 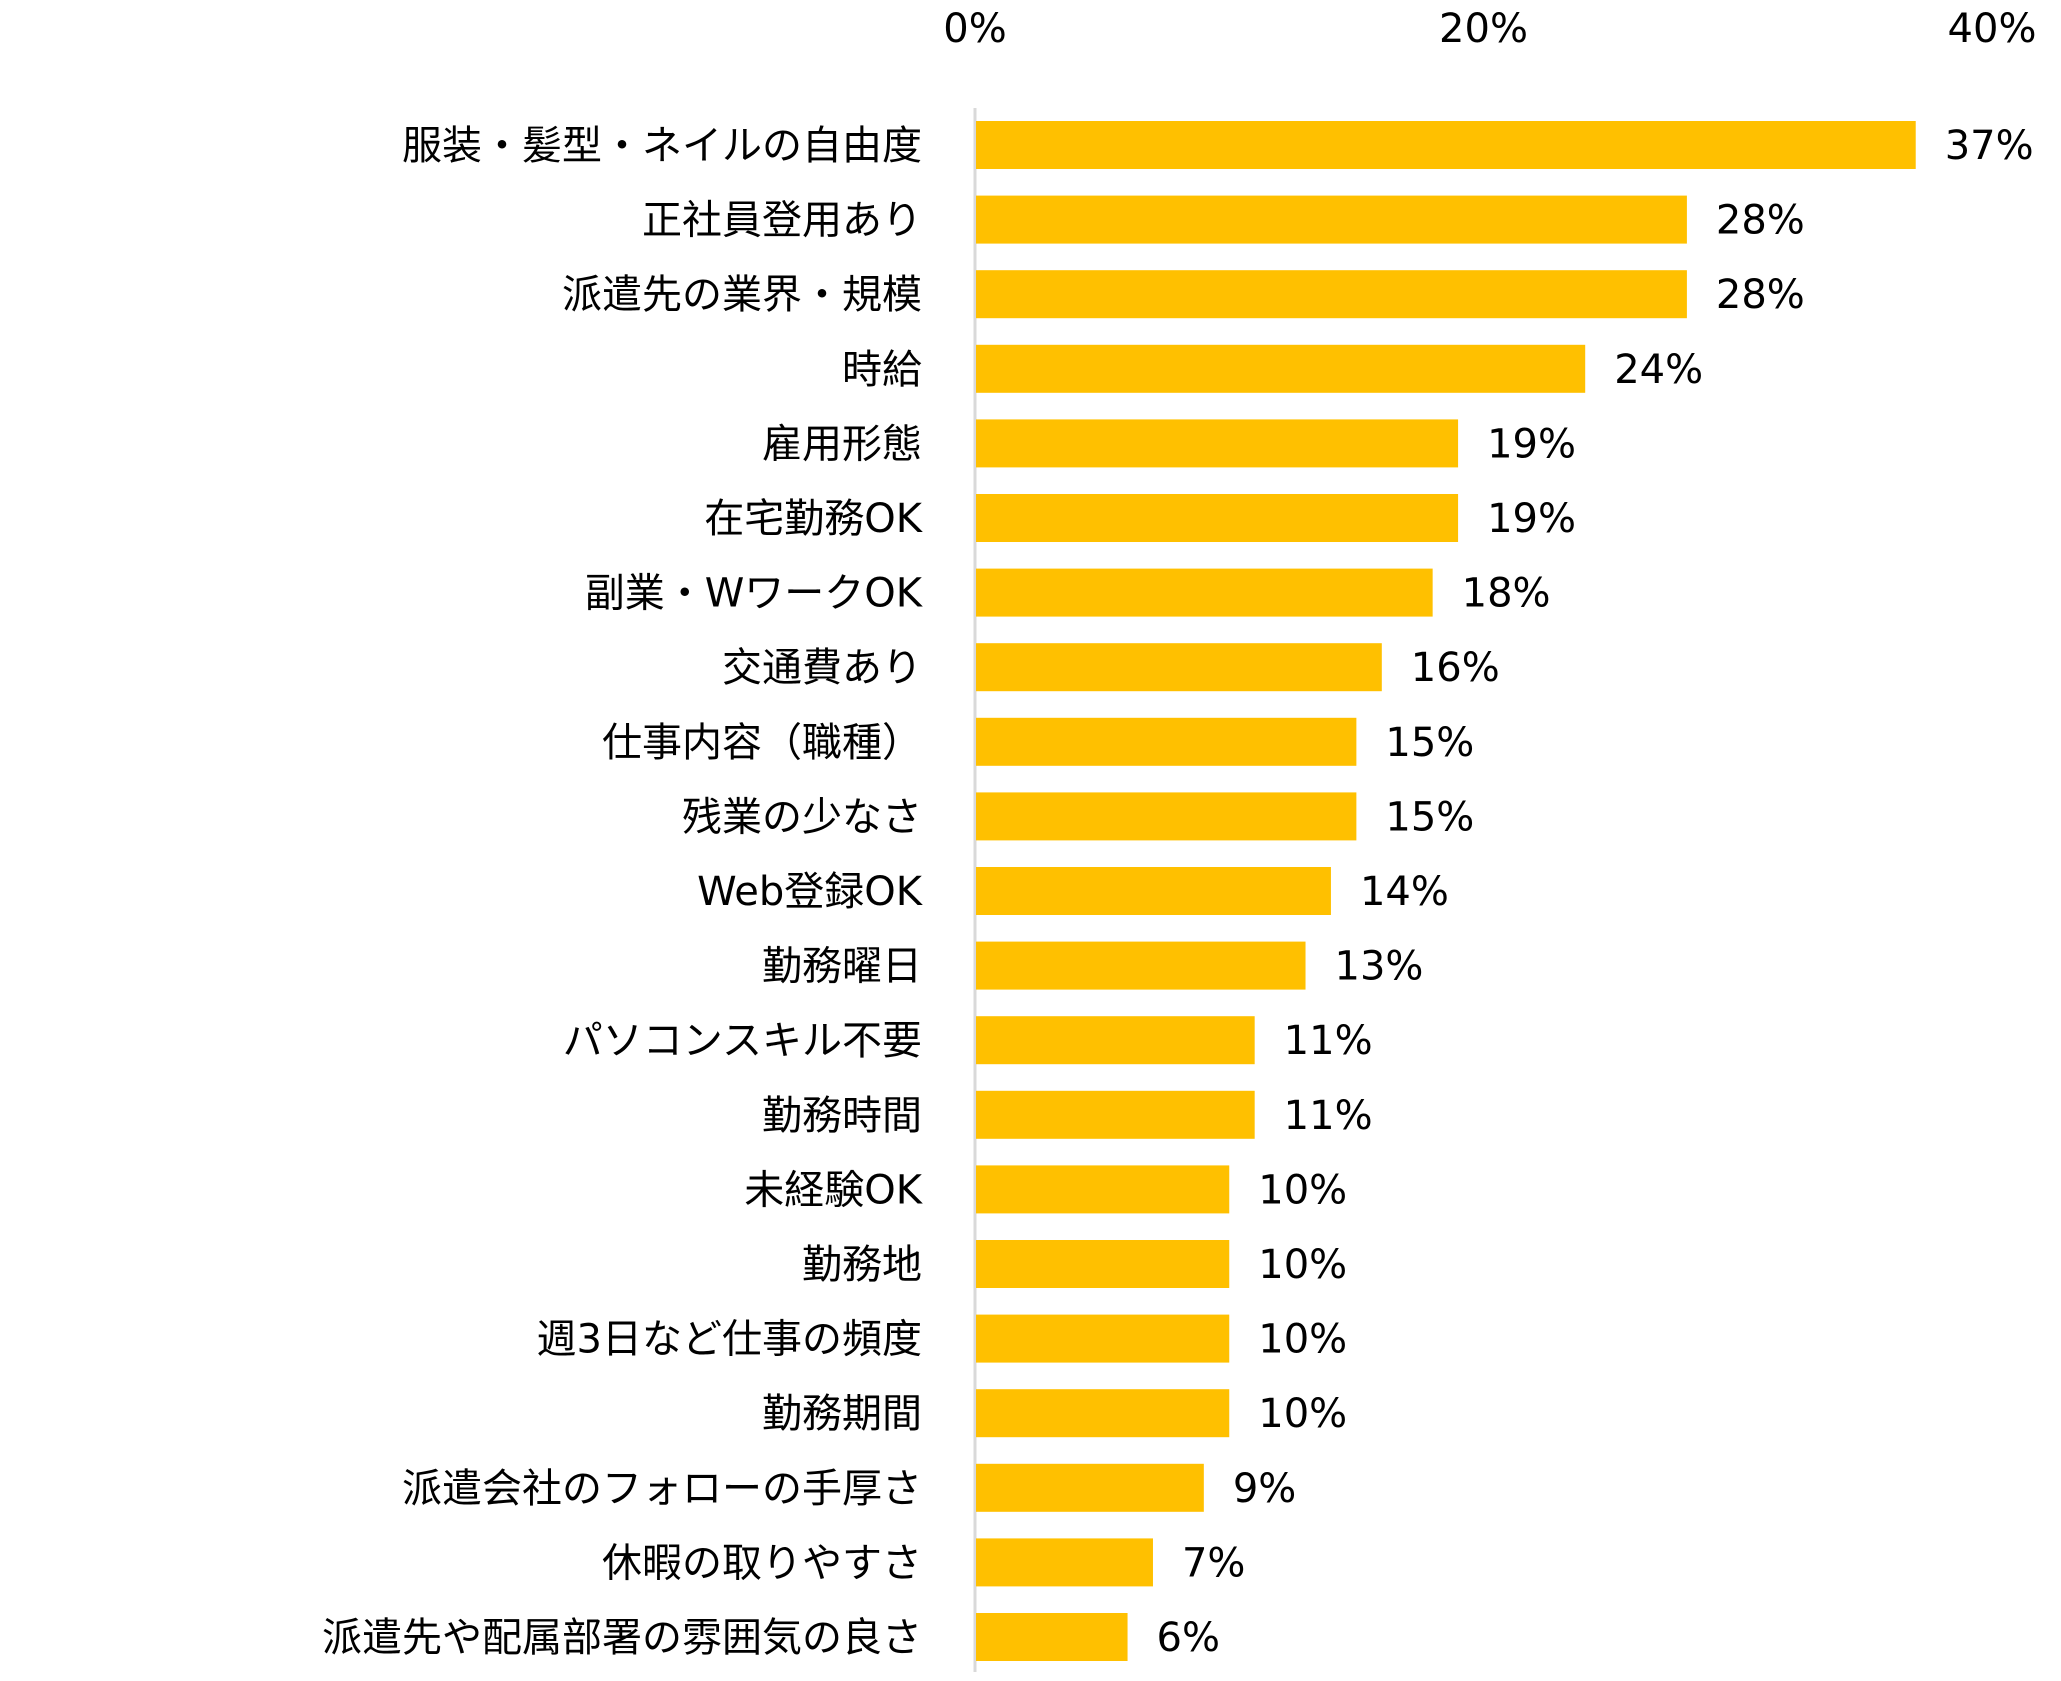 I want to click on category-label: 勤務時間, so click(x=842, y=1116).